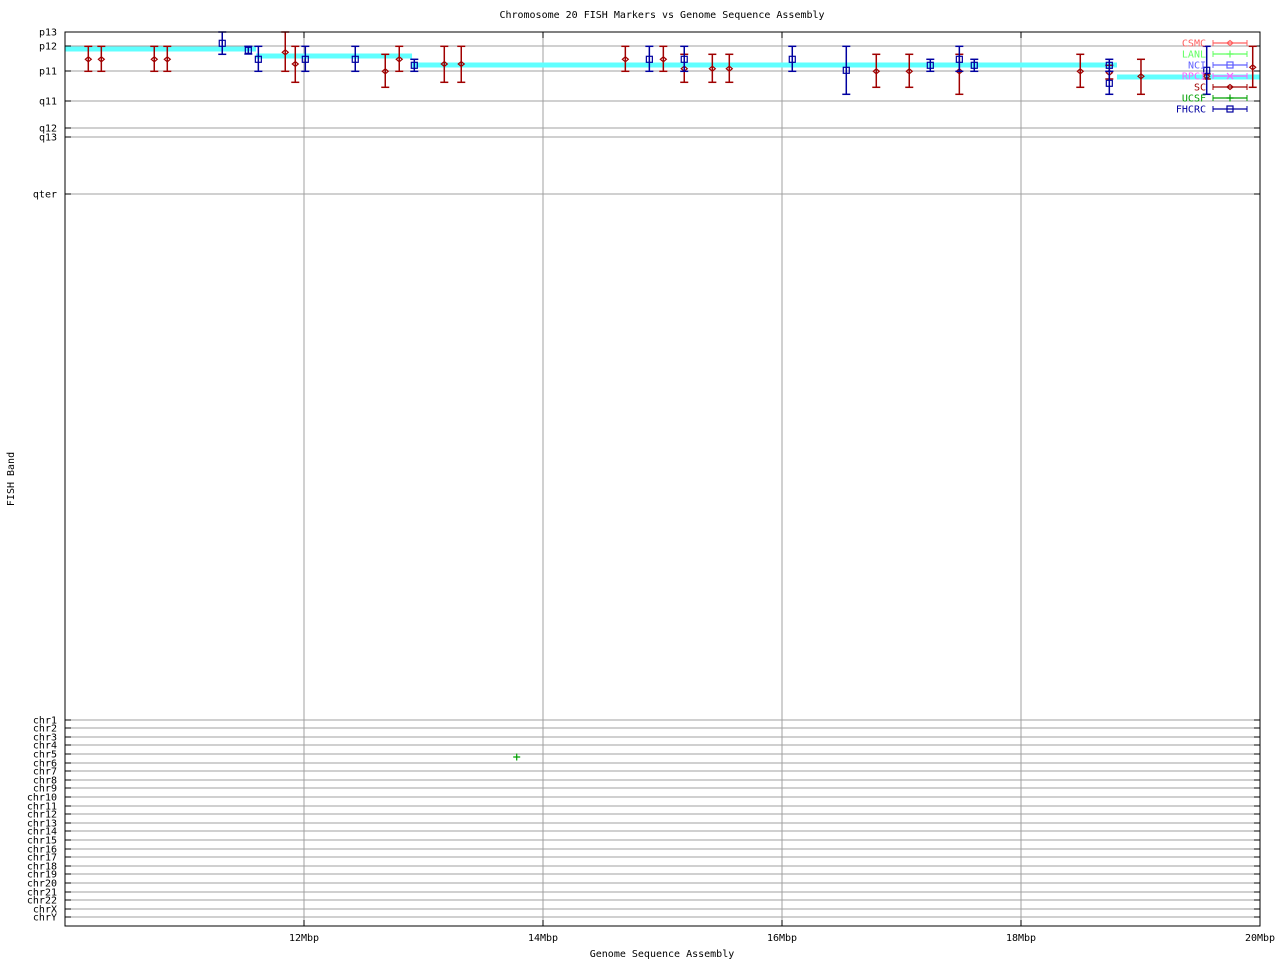 This screenshot has width=1280, height=960. I want to click on legend-label: SC, so click(1200, 88).